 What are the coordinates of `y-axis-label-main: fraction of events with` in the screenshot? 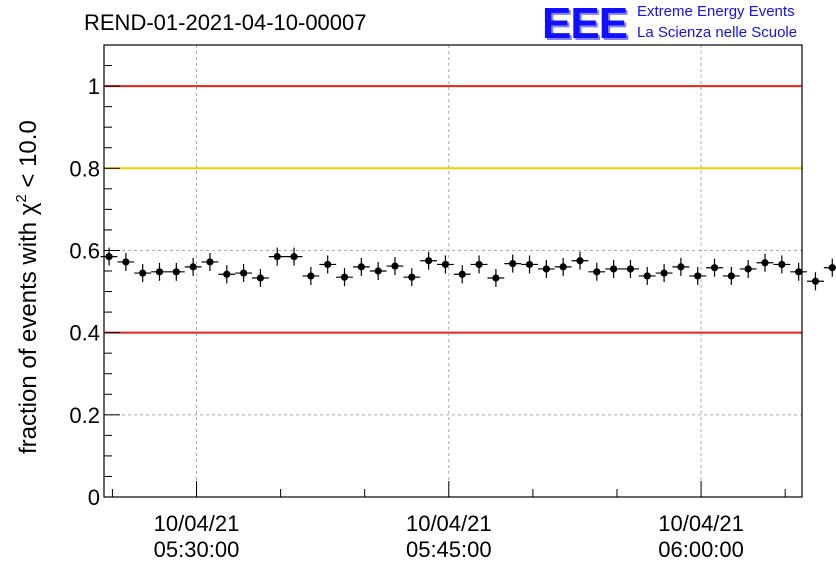 It's located at (28, 334).